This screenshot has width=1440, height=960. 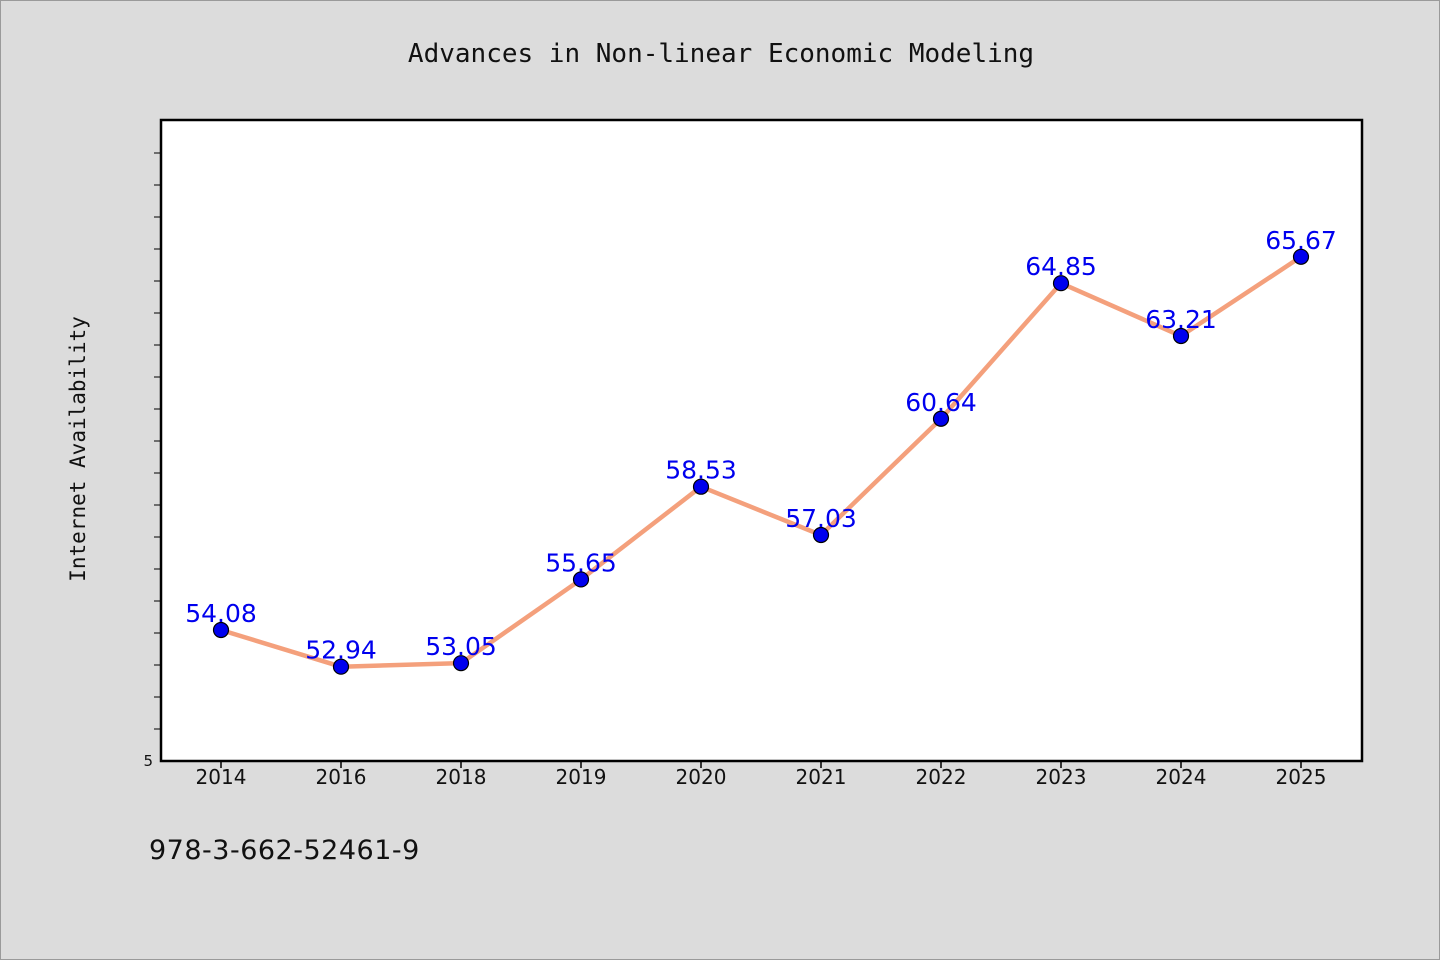 I want to click on x-tick-label: 2023, so click(x=1061, y=777).